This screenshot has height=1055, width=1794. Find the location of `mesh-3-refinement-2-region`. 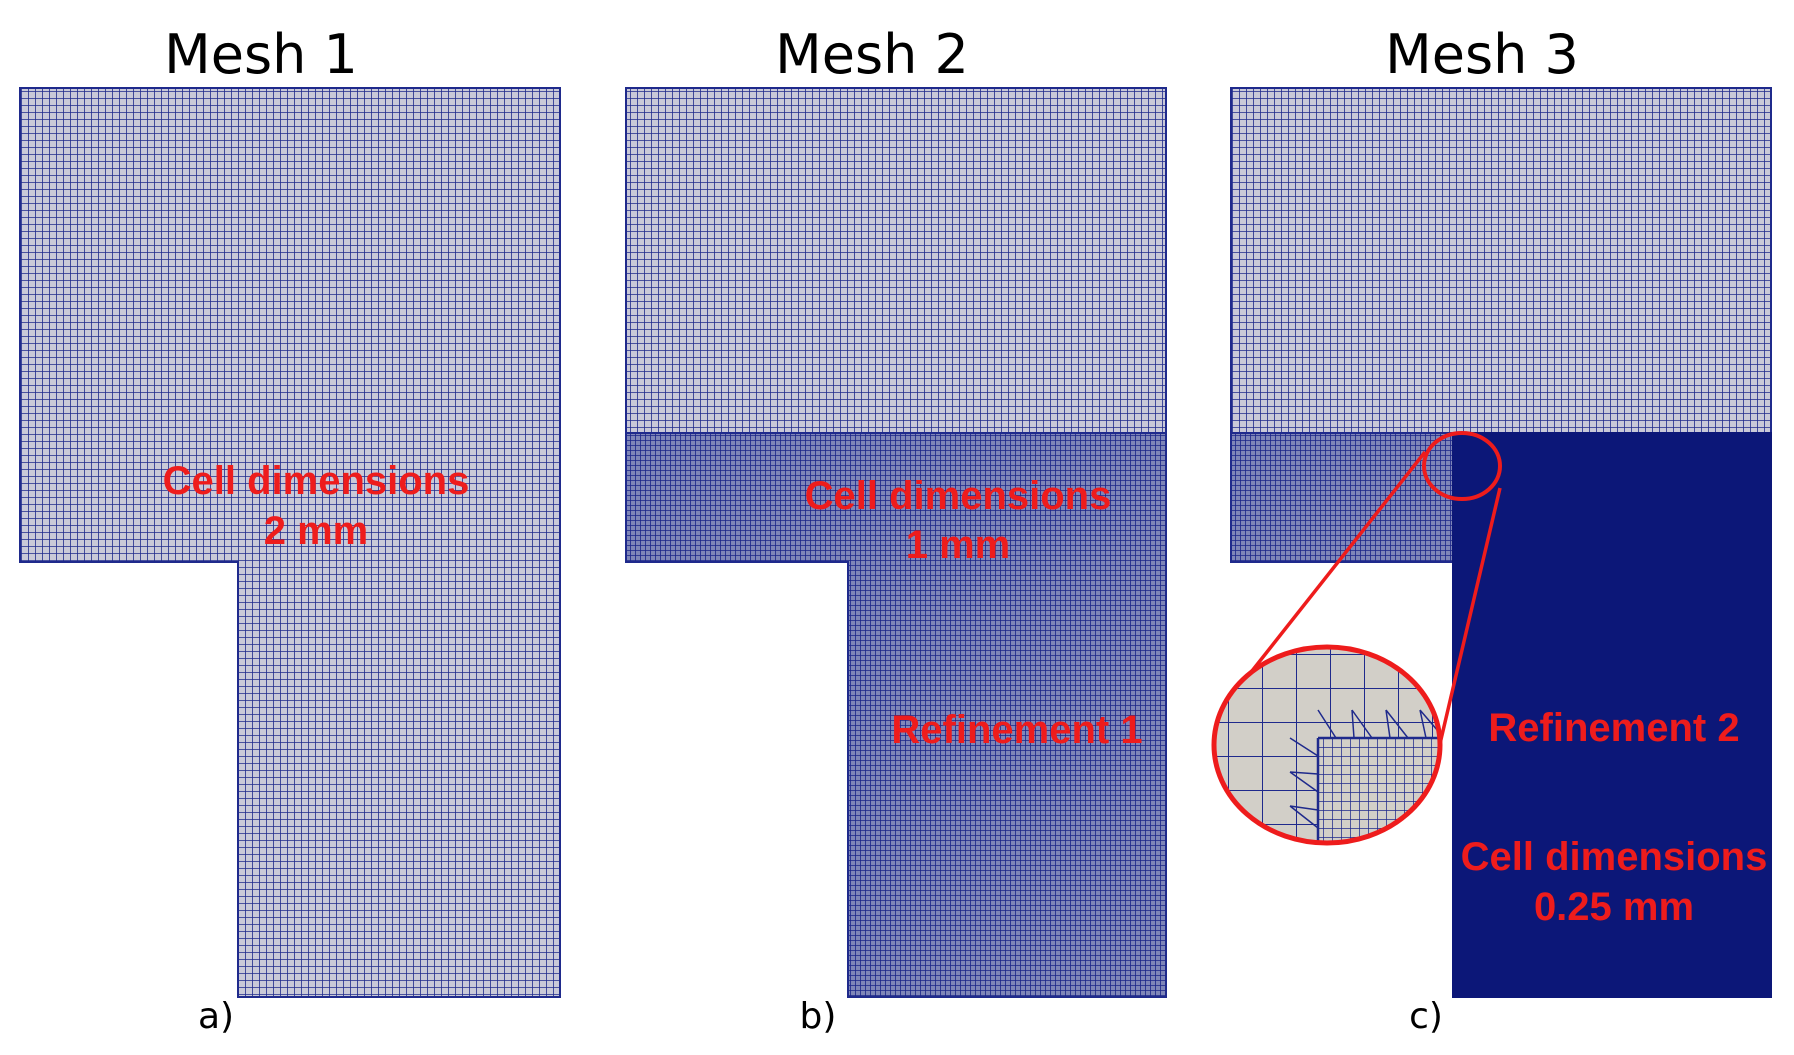

mesh-3-refinement-2-region is located at coordinates (1612, 715).